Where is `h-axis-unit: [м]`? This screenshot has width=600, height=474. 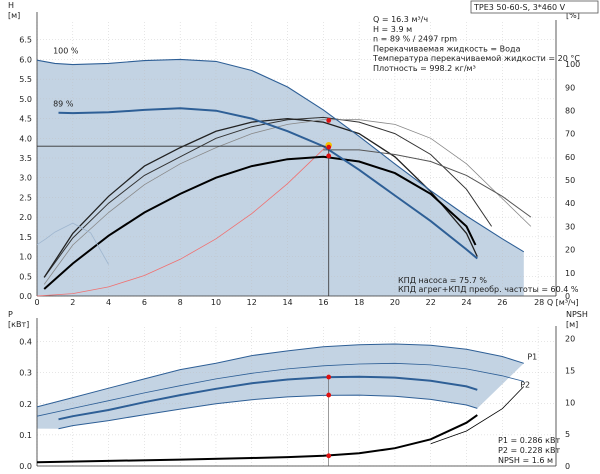
h-axis-unit: [м] is located at coordinates (14, 15).